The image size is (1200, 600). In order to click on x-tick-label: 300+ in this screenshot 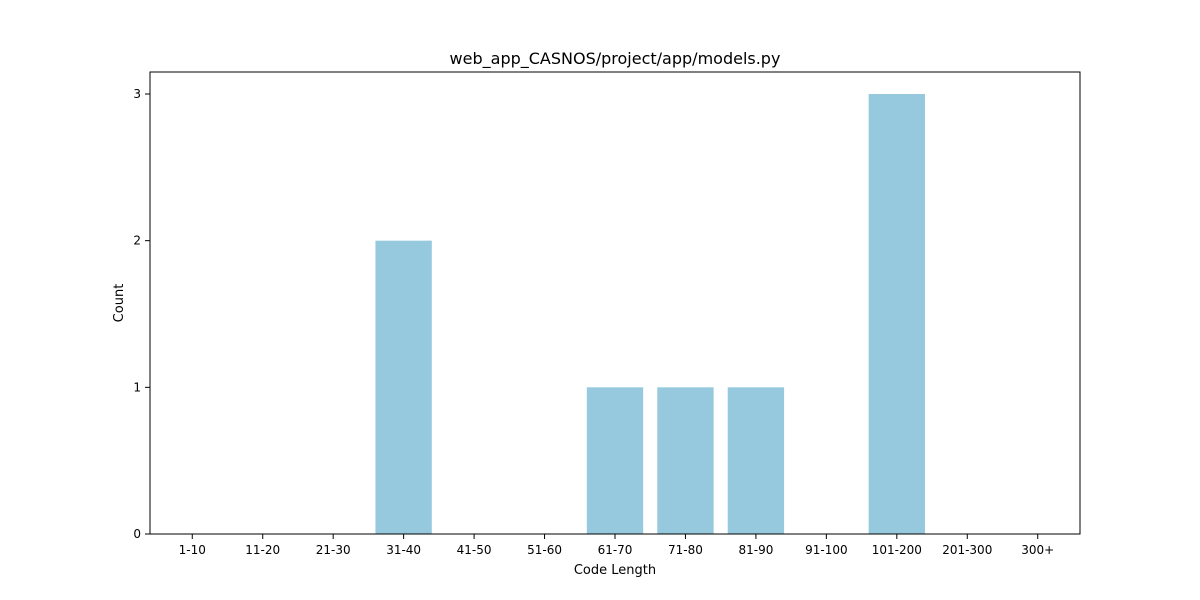, I will do `click(1037, 550)`.